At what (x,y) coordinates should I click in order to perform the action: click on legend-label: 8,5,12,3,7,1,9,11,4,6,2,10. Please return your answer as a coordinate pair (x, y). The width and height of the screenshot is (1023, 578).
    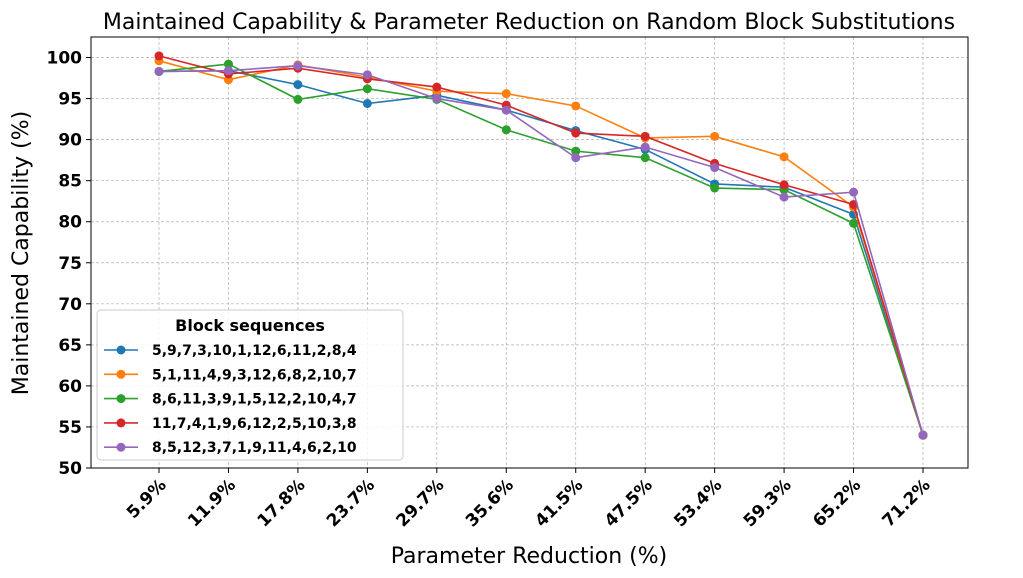
    Looking at the image, I should click on (254, 448).